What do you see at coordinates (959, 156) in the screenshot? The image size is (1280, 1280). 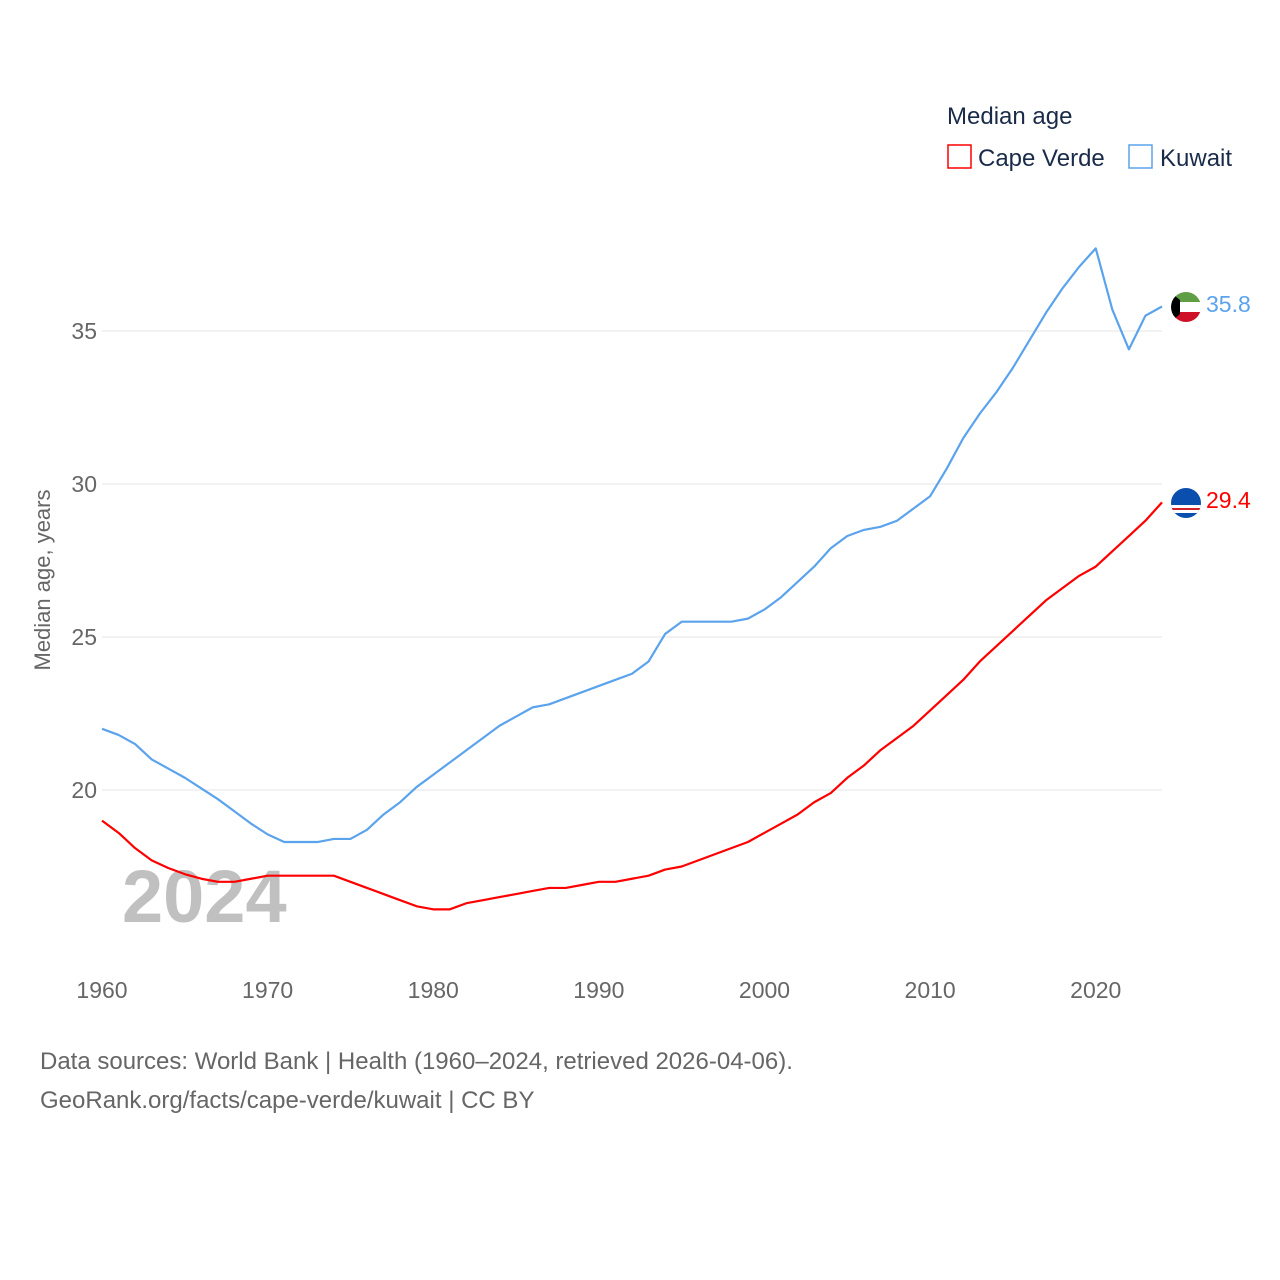 I see `legend-swatch-cape-verde` at bounding box center [959, 156].